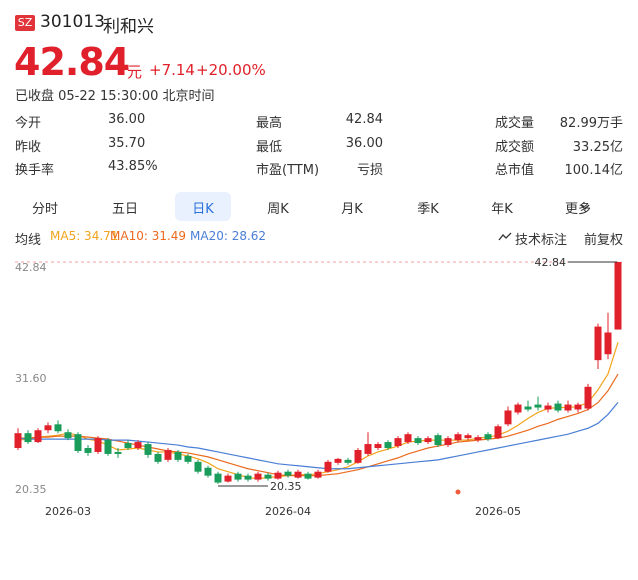  I want to click on stat-label: 最低, so click(269, 147).